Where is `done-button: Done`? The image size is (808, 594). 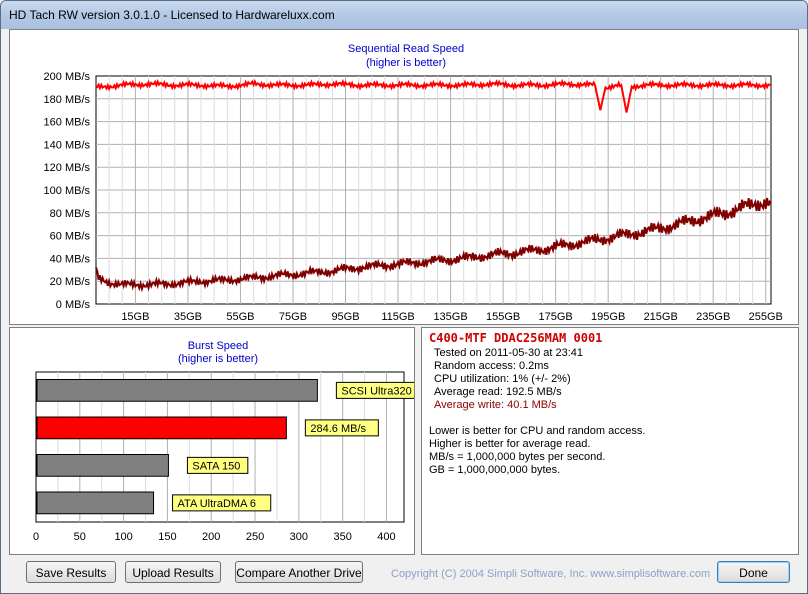 done-button: Done is located at coordinates (753, 572).